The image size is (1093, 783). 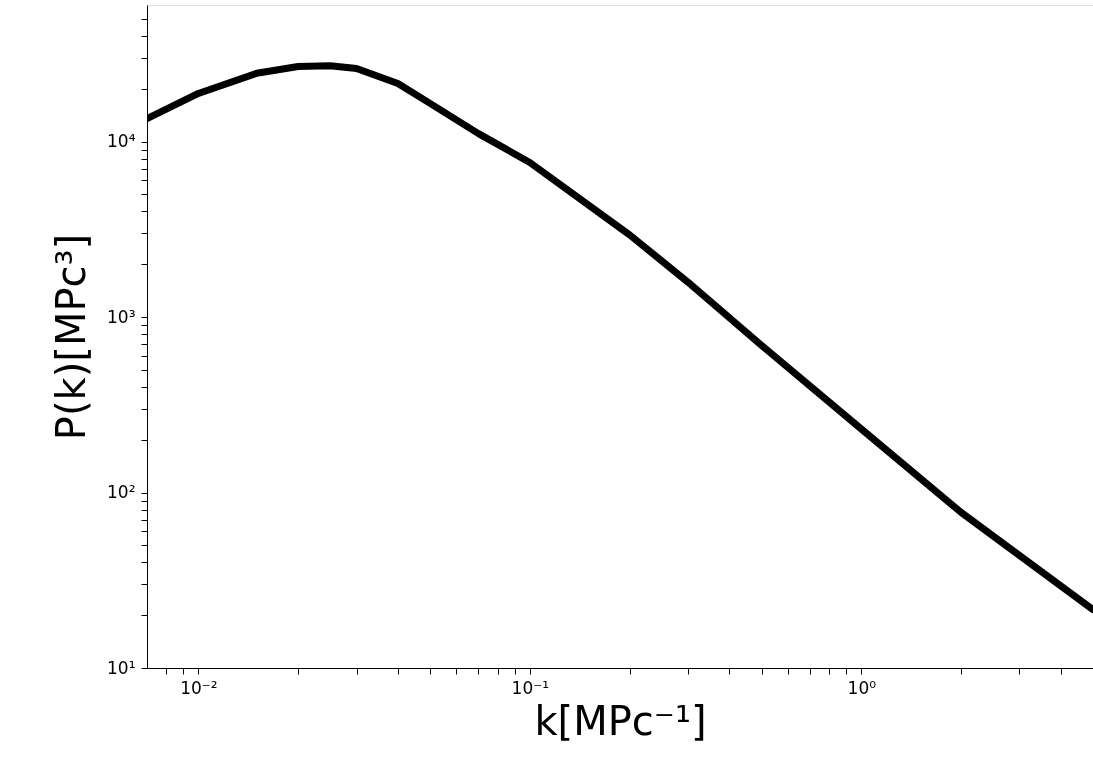 I want to click on x-axis-title: k[MPc⁻¹], so click(x=620, y=720).